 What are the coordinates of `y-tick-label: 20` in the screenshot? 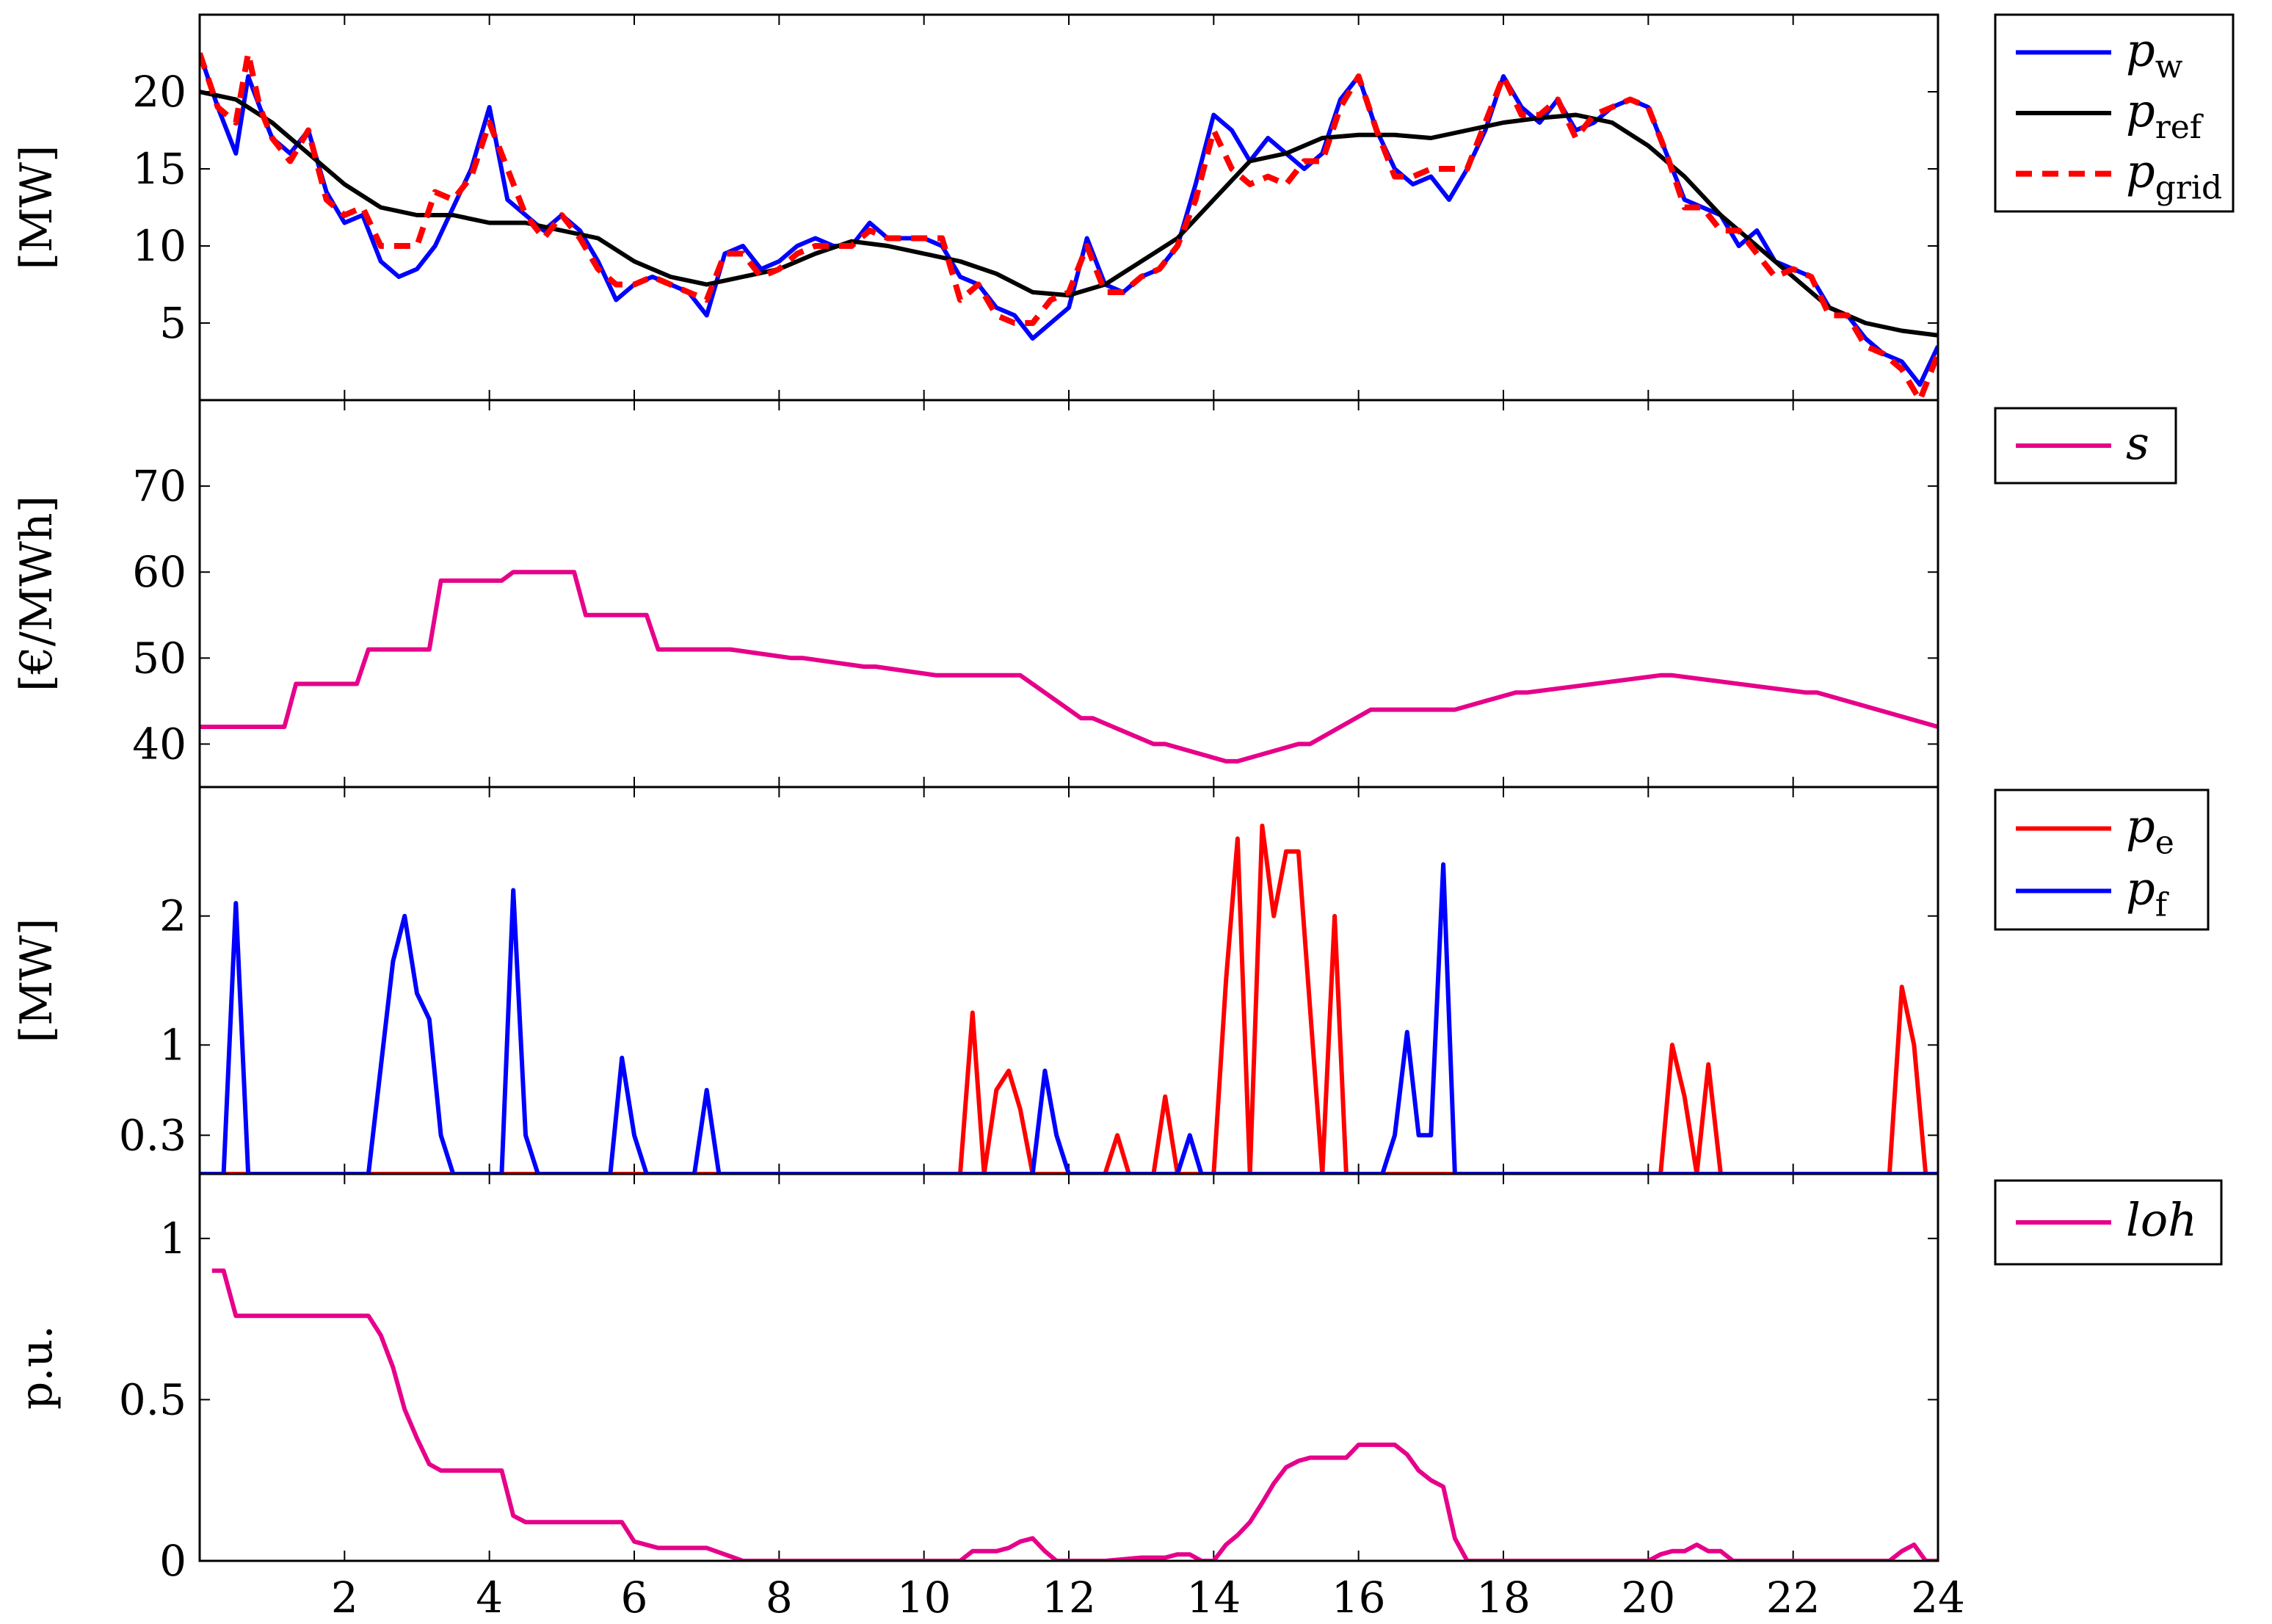 It's located at (159, 92).